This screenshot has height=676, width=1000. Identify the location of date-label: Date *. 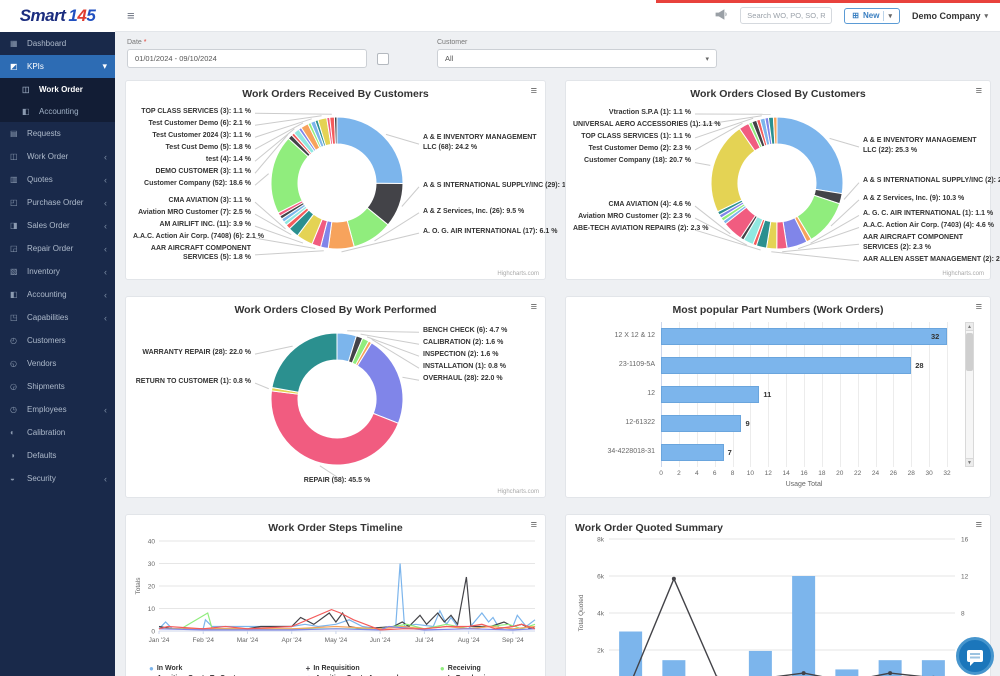
(137, 42).